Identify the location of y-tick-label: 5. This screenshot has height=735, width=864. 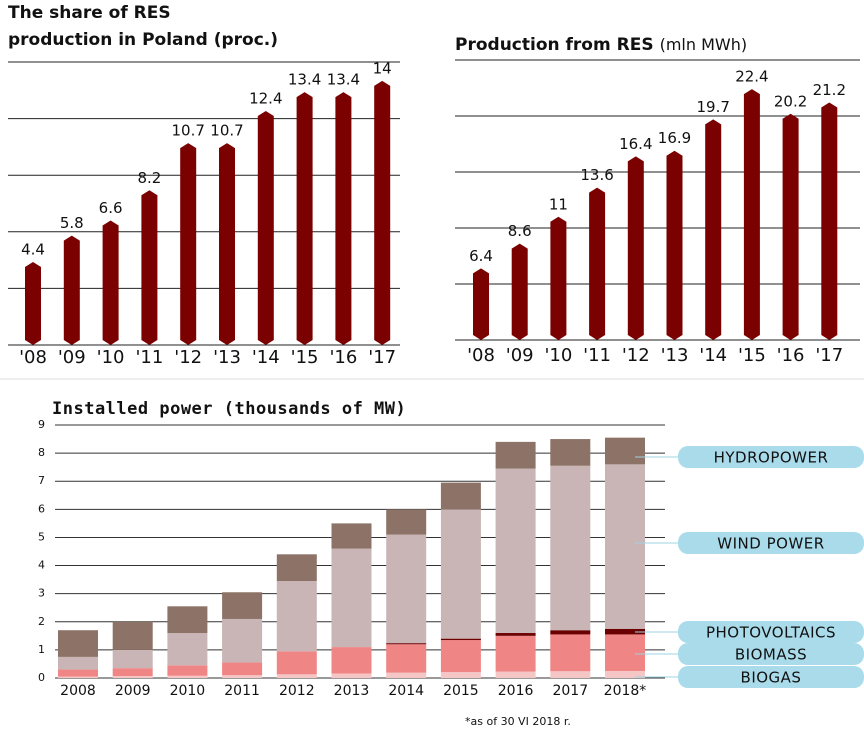
(41, 536).